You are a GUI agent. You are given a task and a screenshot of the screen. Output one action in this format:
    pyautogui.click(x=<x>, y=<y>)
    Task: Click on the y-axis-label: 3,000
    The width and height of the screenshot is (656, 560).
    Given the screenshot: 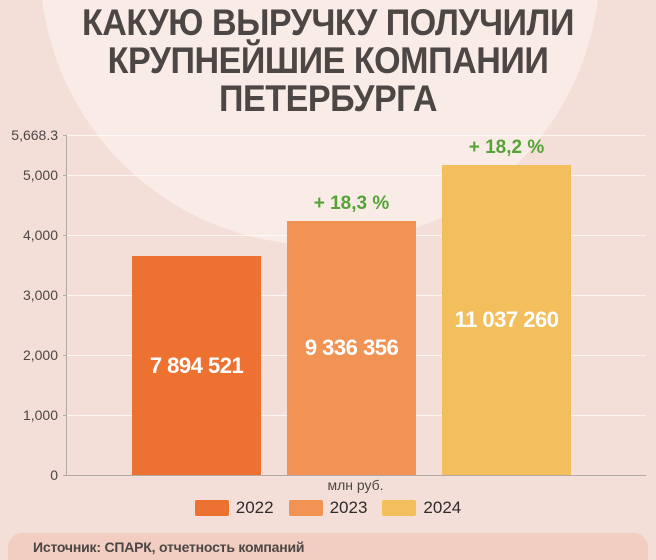 What is the action you would take?
    pyautogui.click(x=40, y=295)
    